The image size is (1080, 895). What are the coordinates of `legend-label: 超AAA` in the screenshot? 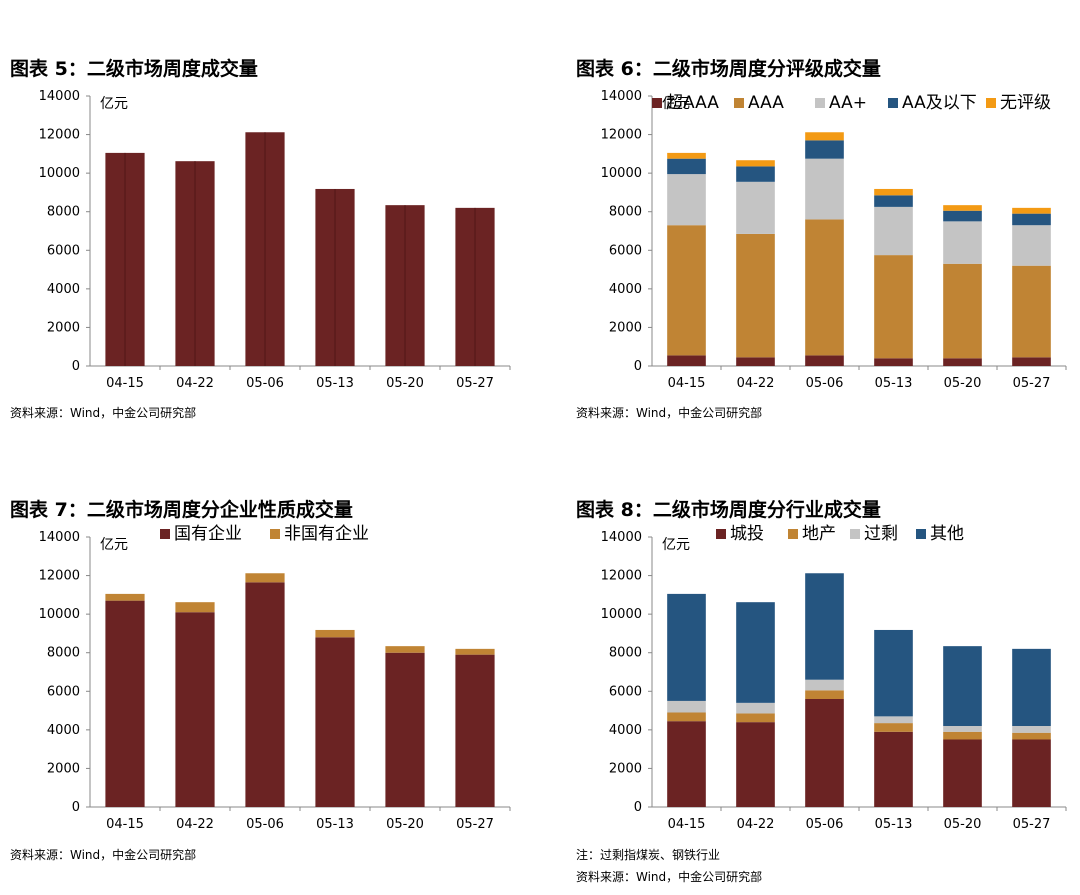 It's located at (692, 103).